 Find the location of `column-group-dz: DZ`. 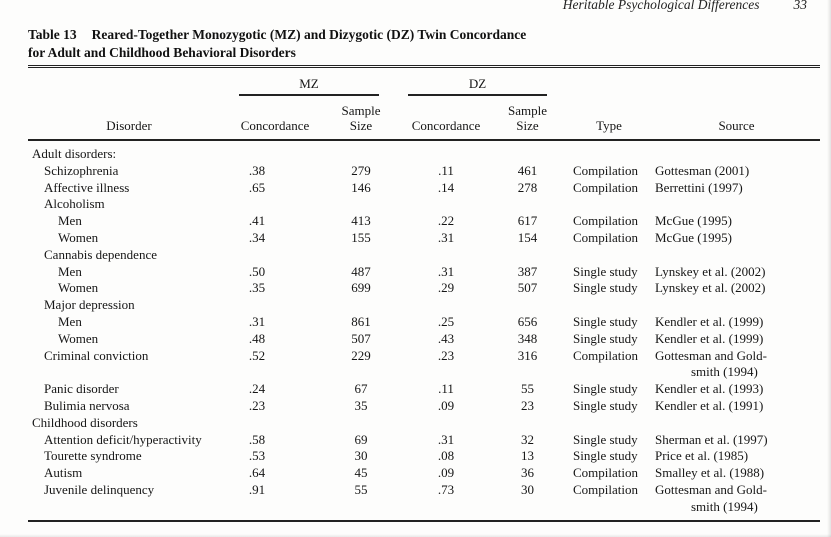

column-group-dz: DZ is located at coordinates (483, 81).